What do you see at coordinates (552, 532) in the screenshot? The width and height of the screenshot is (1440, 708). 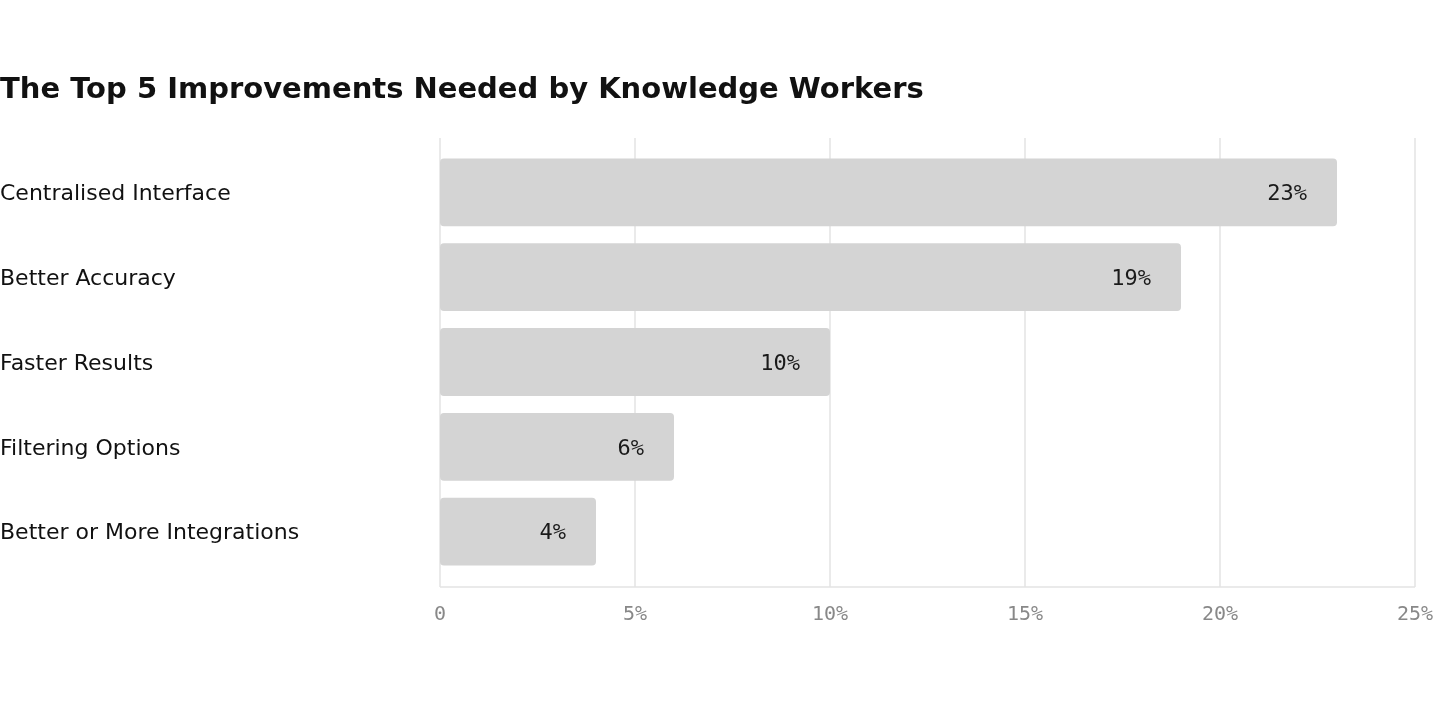 I see `data-label: 4%` at bounding box center [552, 532].